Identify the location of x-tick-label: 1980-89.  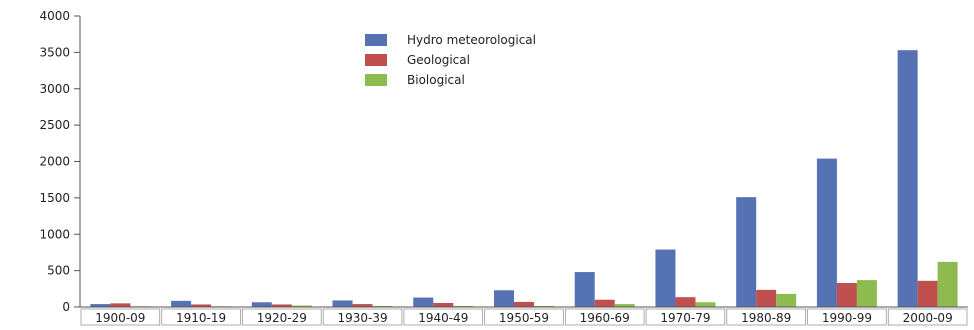
(766, 318).